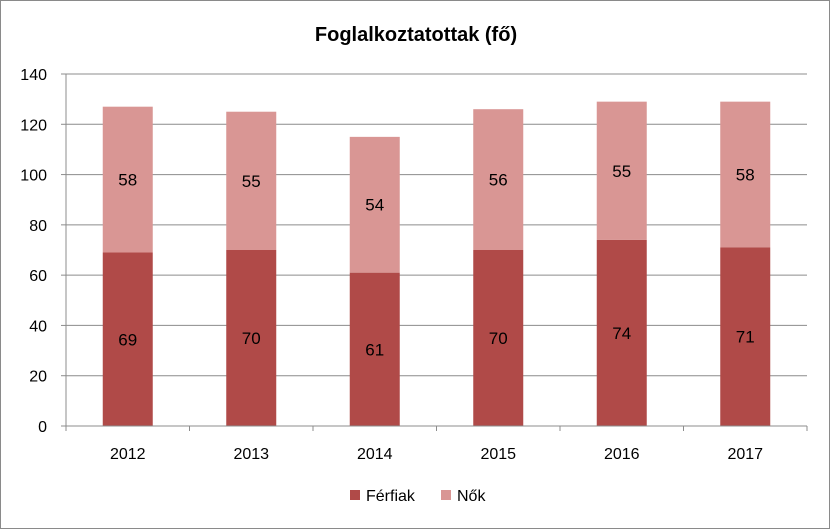 This screenshot has width=830, height=530. I want to click on bar-f-rfiak-2015, so click(498, 338).